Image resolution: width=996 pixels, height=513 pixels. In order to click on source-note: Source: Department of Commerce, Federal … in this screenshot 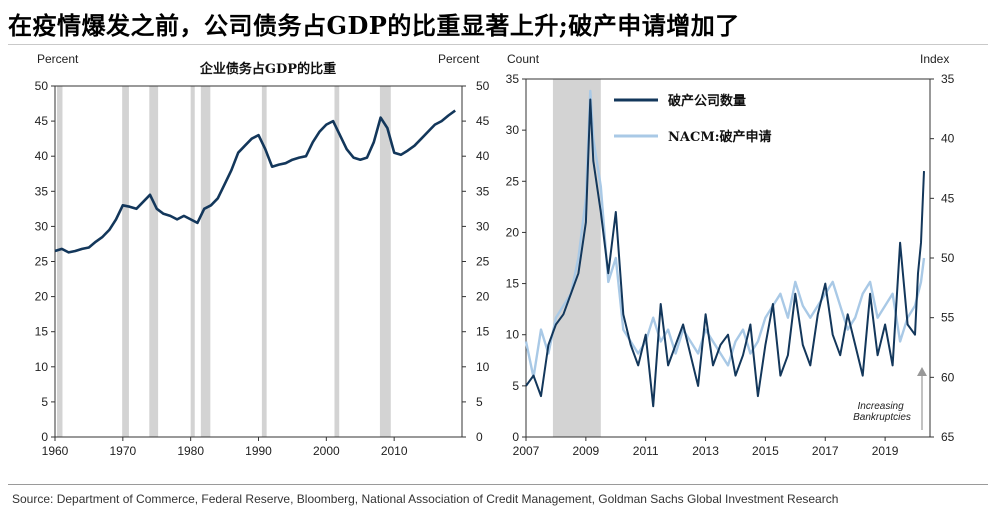, I will do `click(425, 499)`.